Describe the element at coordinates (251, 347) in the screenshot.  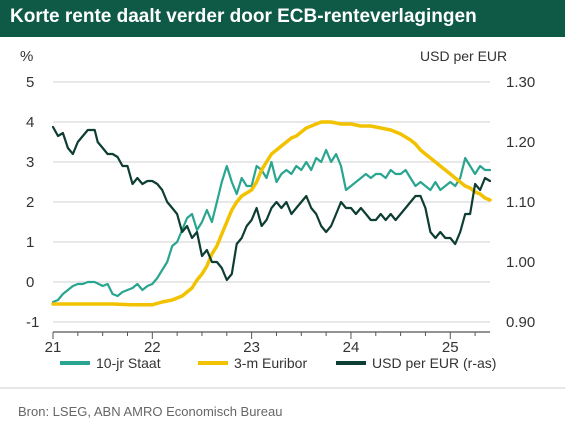
I see `x-tick-label: 23` at that location.